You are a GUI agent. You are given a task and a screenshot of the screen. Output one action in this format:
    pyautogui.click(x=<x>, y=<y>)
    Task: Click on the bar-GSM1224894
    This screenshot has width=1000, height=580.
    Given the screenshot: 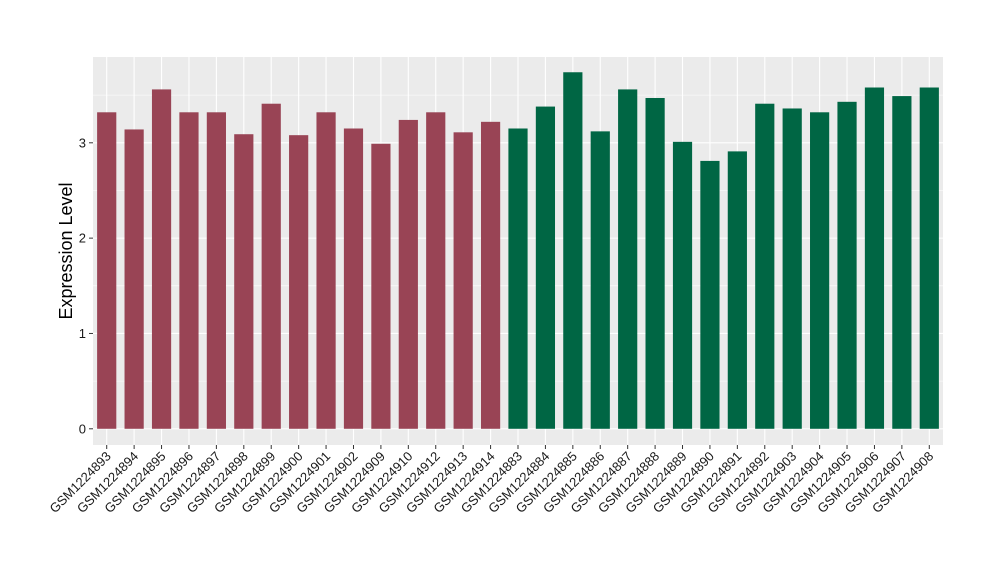 What is the action you would take?
    pyautogui.click(x=134, y=279)
    